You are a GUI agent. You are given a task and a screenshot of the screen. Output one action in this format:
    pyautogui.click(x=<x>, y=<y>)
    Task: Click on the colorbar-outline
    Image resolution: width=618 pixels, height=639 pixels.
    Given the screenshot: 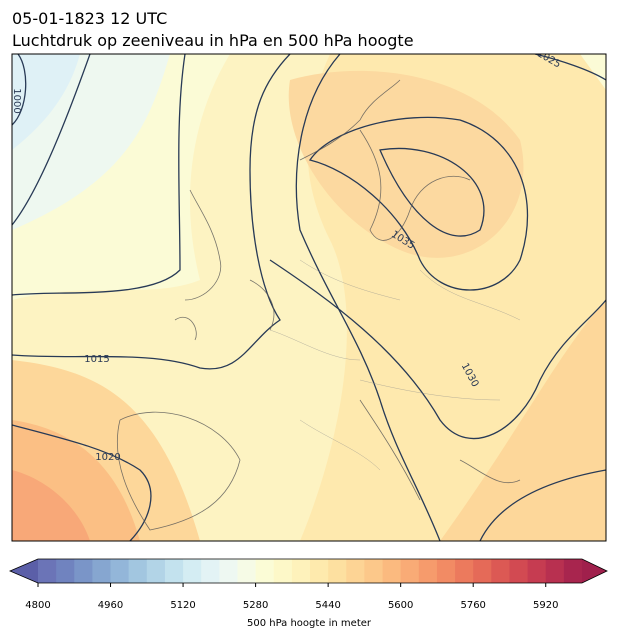 What is the action you would take?
    pyautogui.click(x=308, y=571)
    